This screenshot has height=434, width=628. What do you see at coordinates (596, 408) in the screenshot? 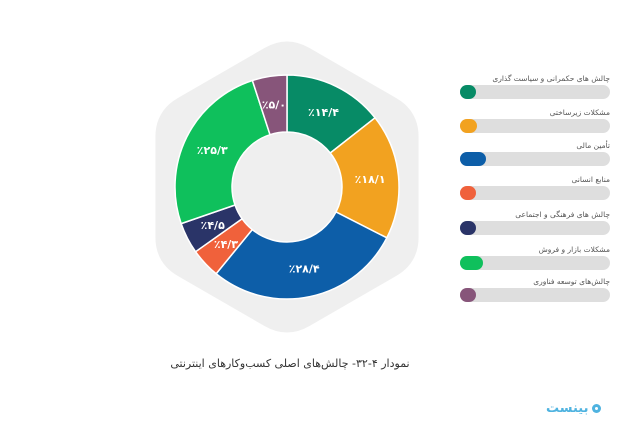
I see `dot-icon` at bounding box center [596, 408].